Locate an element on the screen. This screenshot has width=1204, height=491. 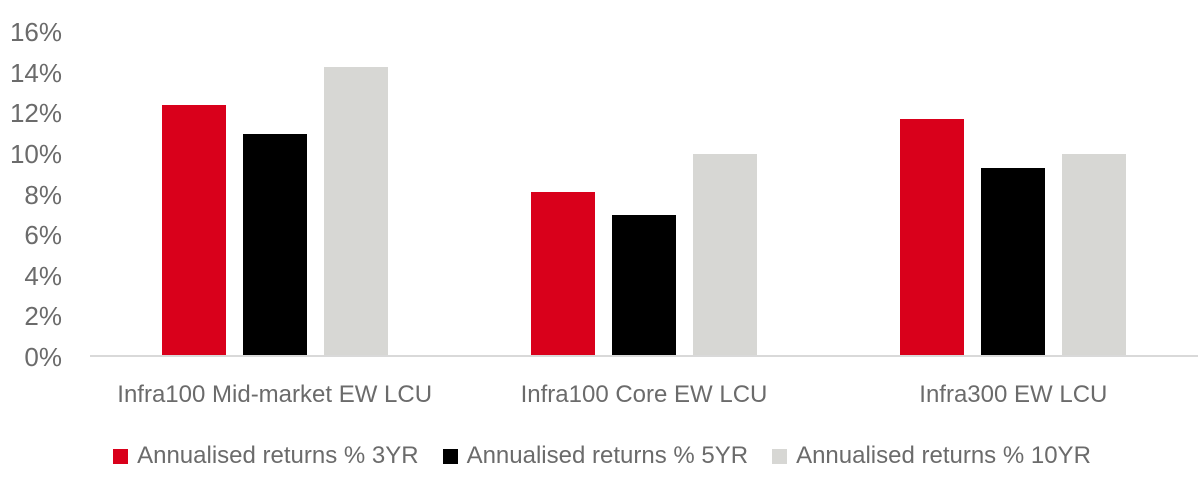
y-axis-tick-label: 14% is located at coordinates (35, 72).